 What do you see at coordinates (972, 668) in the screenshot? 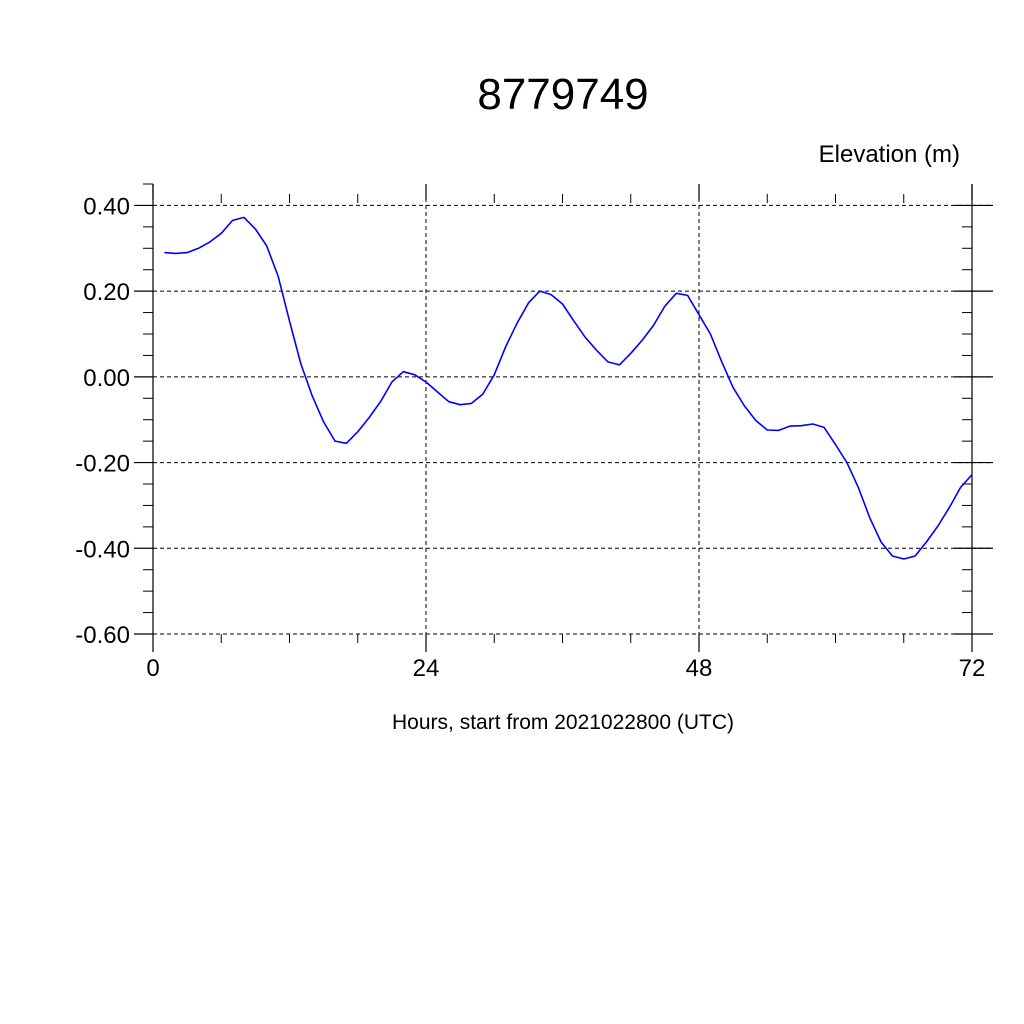
I see `x-tick-label: 72` at bounding box center [972, 668].